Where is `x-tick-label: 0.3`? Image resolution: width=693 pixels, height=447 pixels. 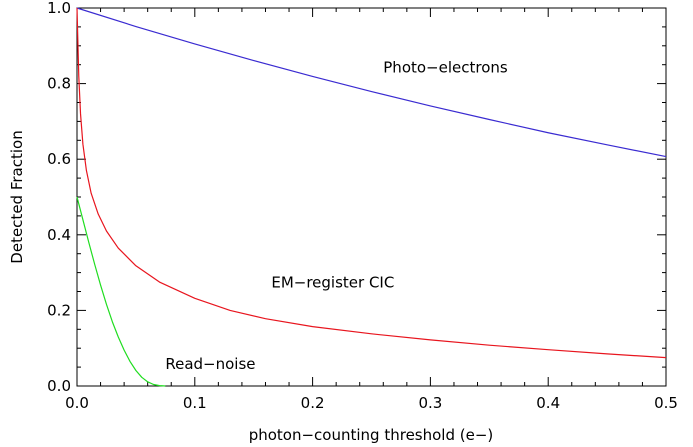 x-tick-label: 0.3 is located at coordinates (430, 403).